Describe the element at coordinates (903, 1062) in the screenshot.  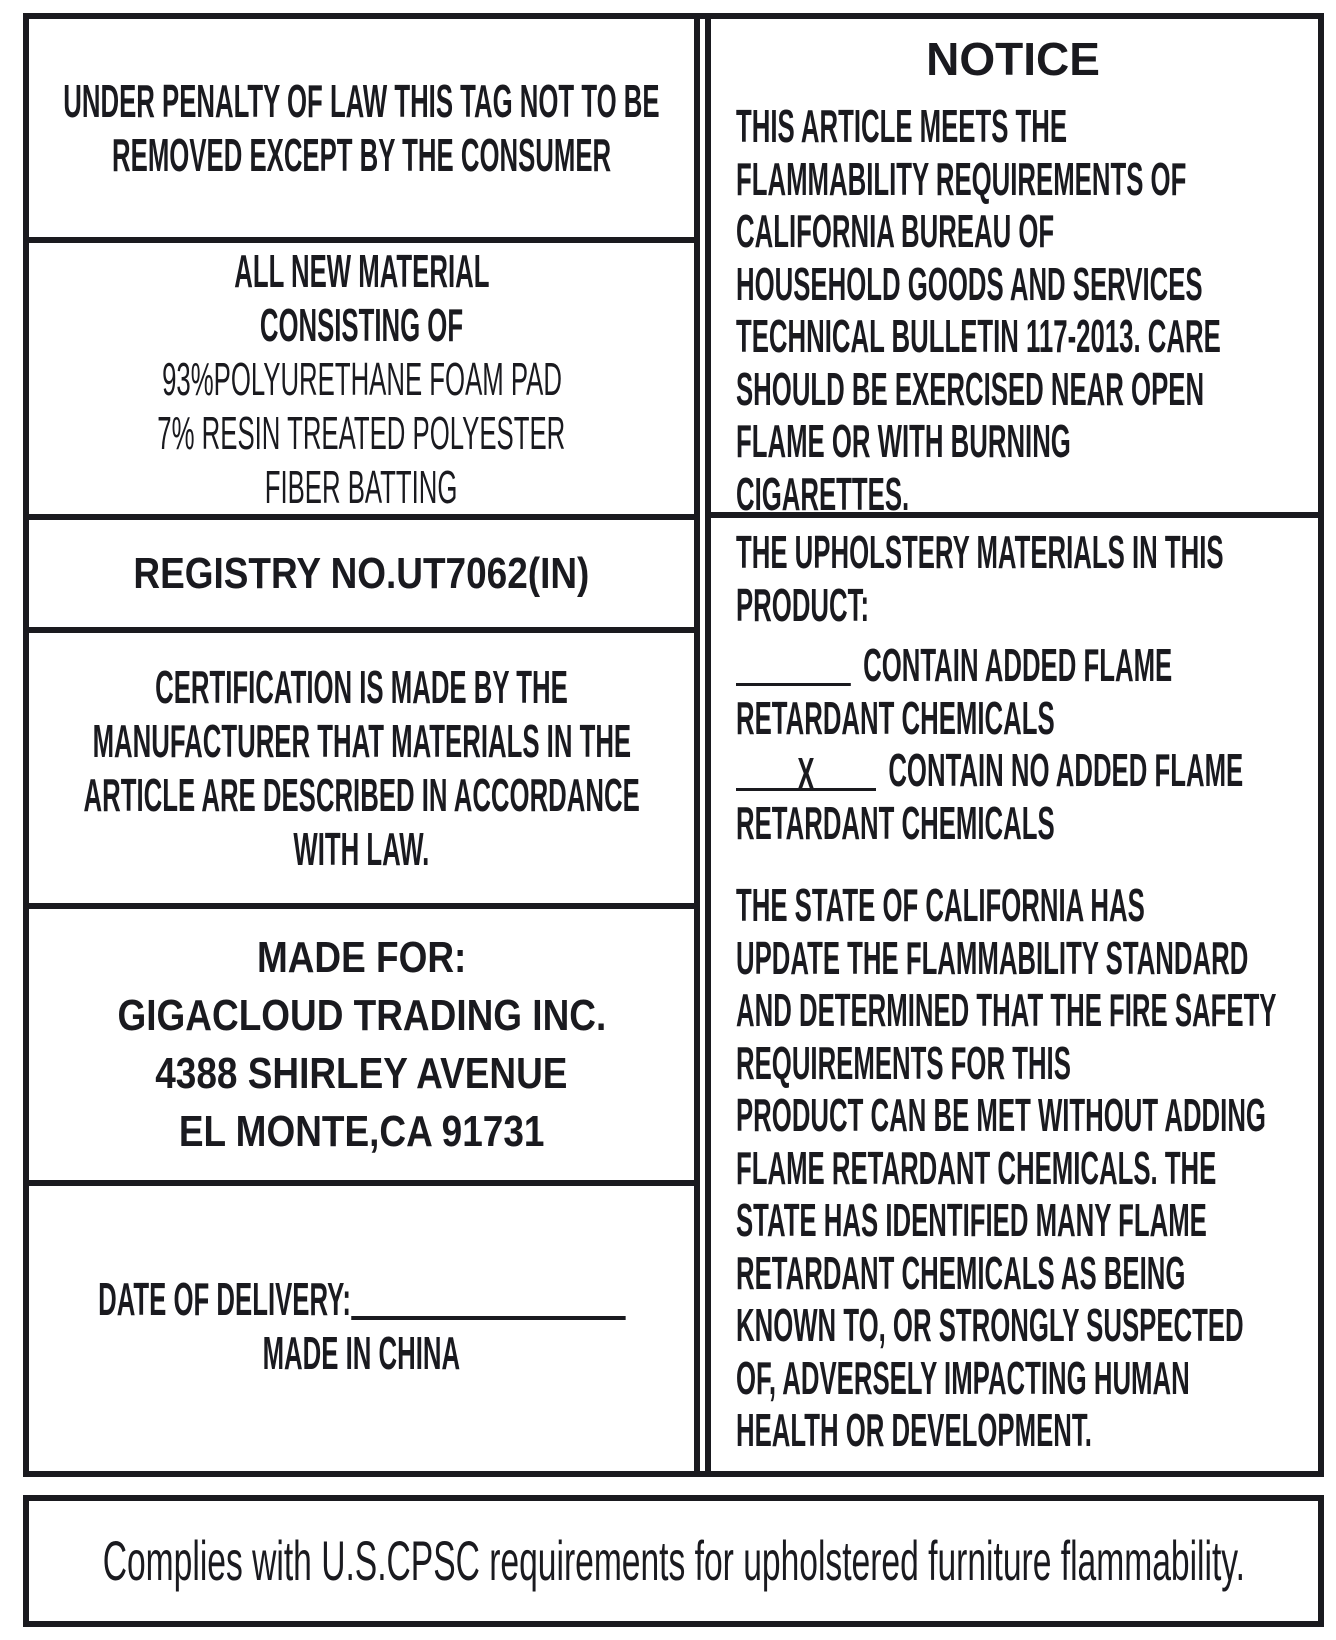
I see `state-line: REQUIREMENTS FOR THIS` at that location.